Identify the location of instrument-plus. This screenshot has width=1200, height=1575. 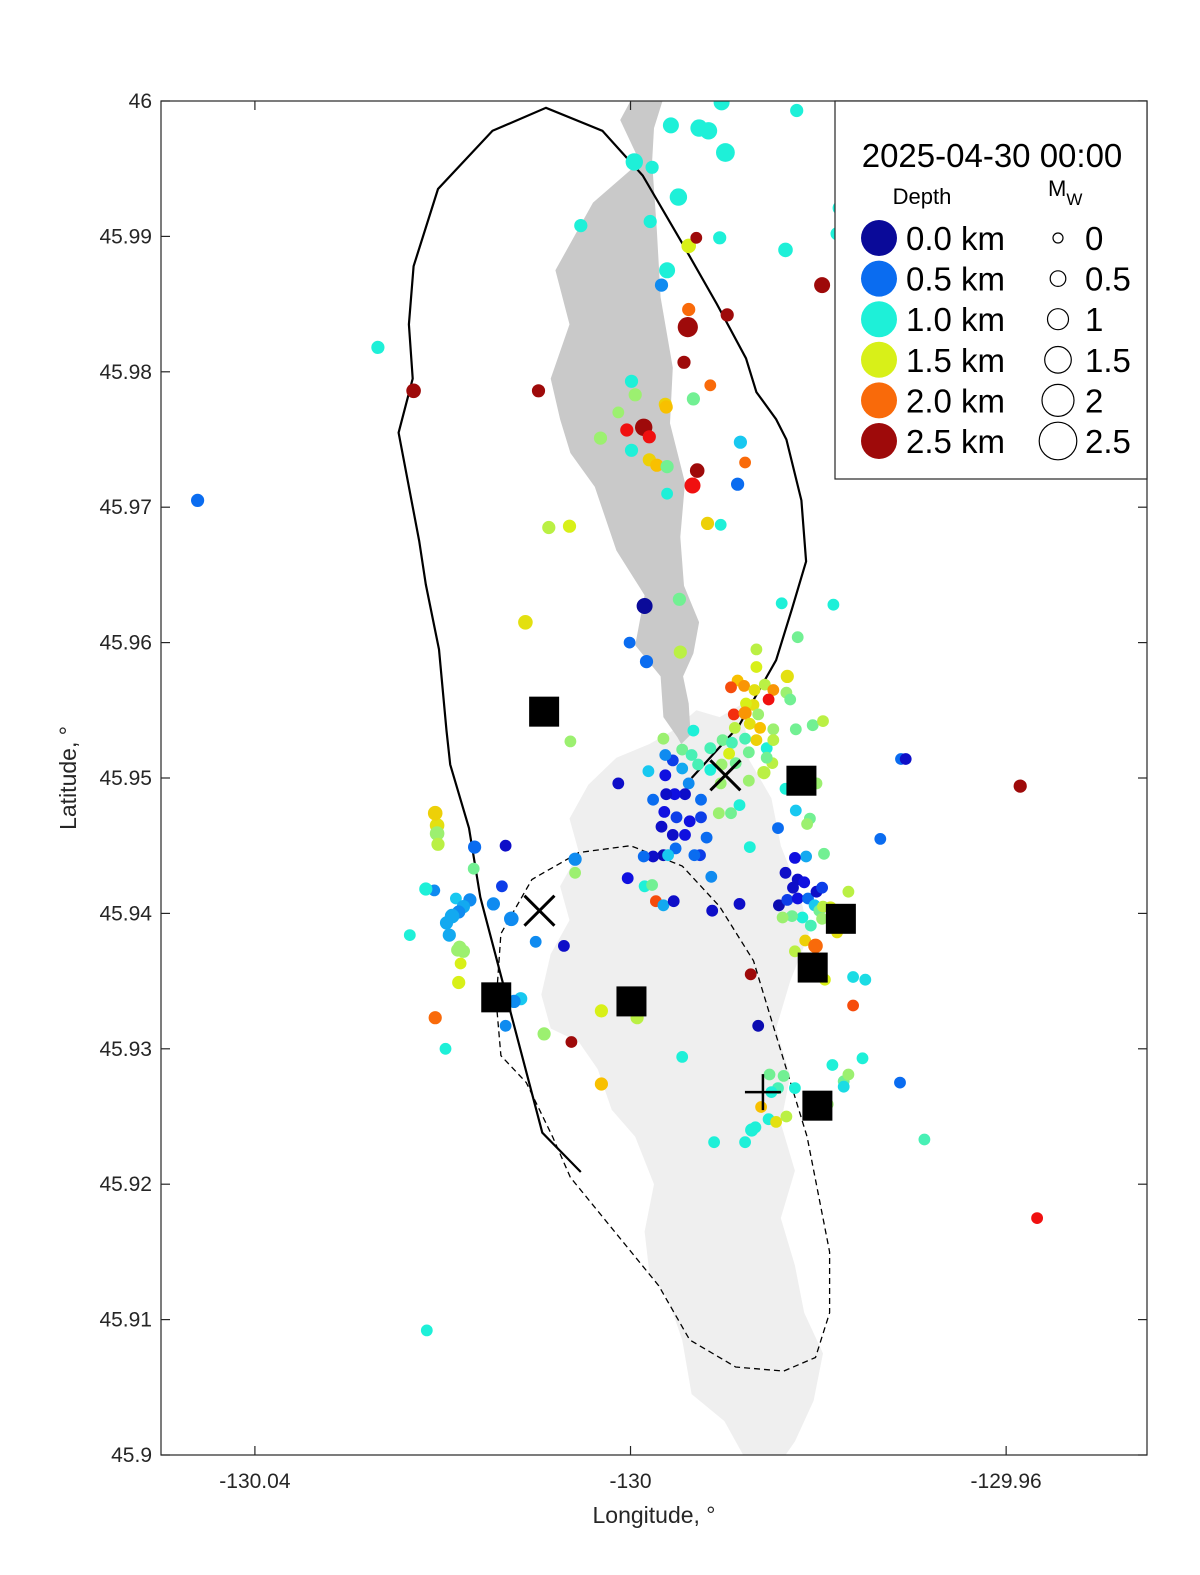
(762, 1092).